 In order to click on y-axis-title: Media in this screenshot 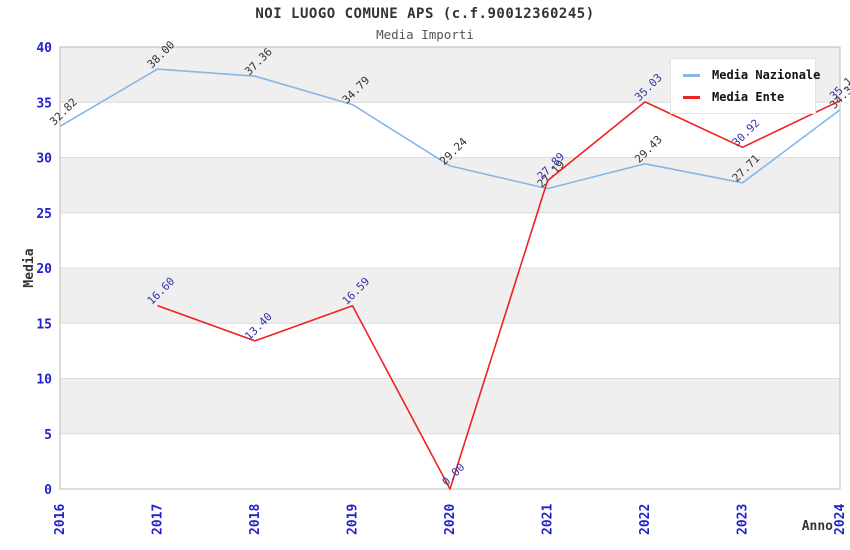, I will do `click(29, 267)`.